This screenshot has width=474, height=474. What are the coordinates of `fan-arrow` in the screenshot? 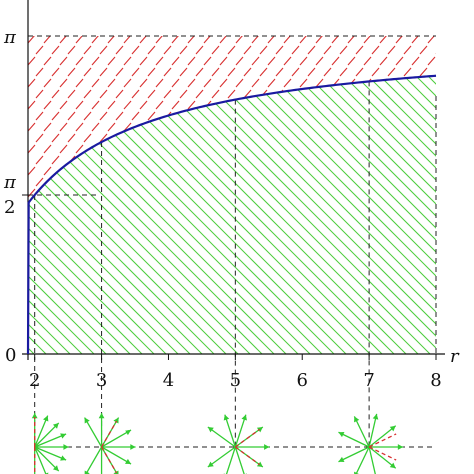 It's located at (362, 460).